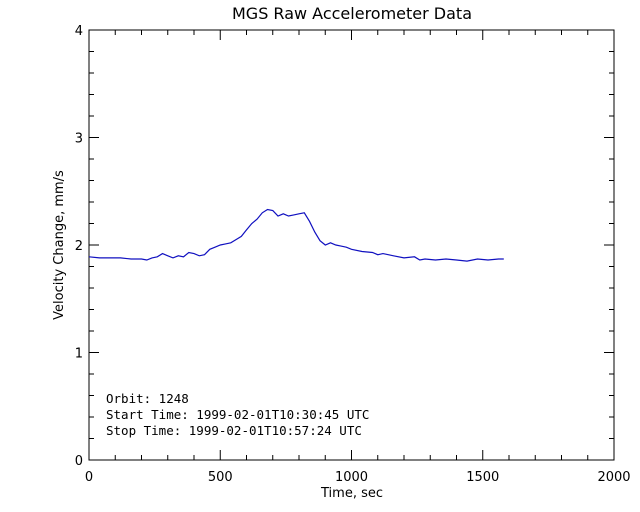 Image resolution: width=640 pixels, height=512 pixels. Describe the element at coordinates (237, 414) in the screenshot. I see `start-time-annotation: Start Time: 1999-02-01T10:30:45 UTC` at that location.